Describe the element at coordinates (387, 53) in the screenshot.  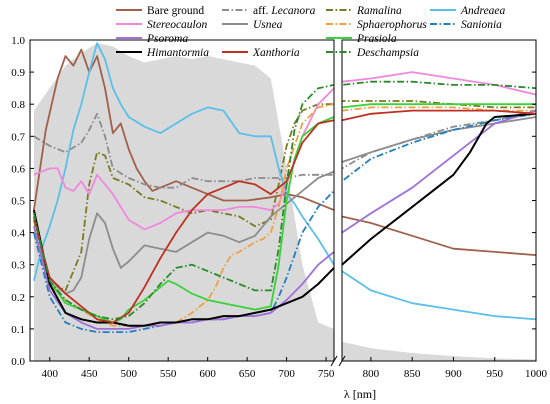
I see `legend-label-12: Deschampsia` at that location.